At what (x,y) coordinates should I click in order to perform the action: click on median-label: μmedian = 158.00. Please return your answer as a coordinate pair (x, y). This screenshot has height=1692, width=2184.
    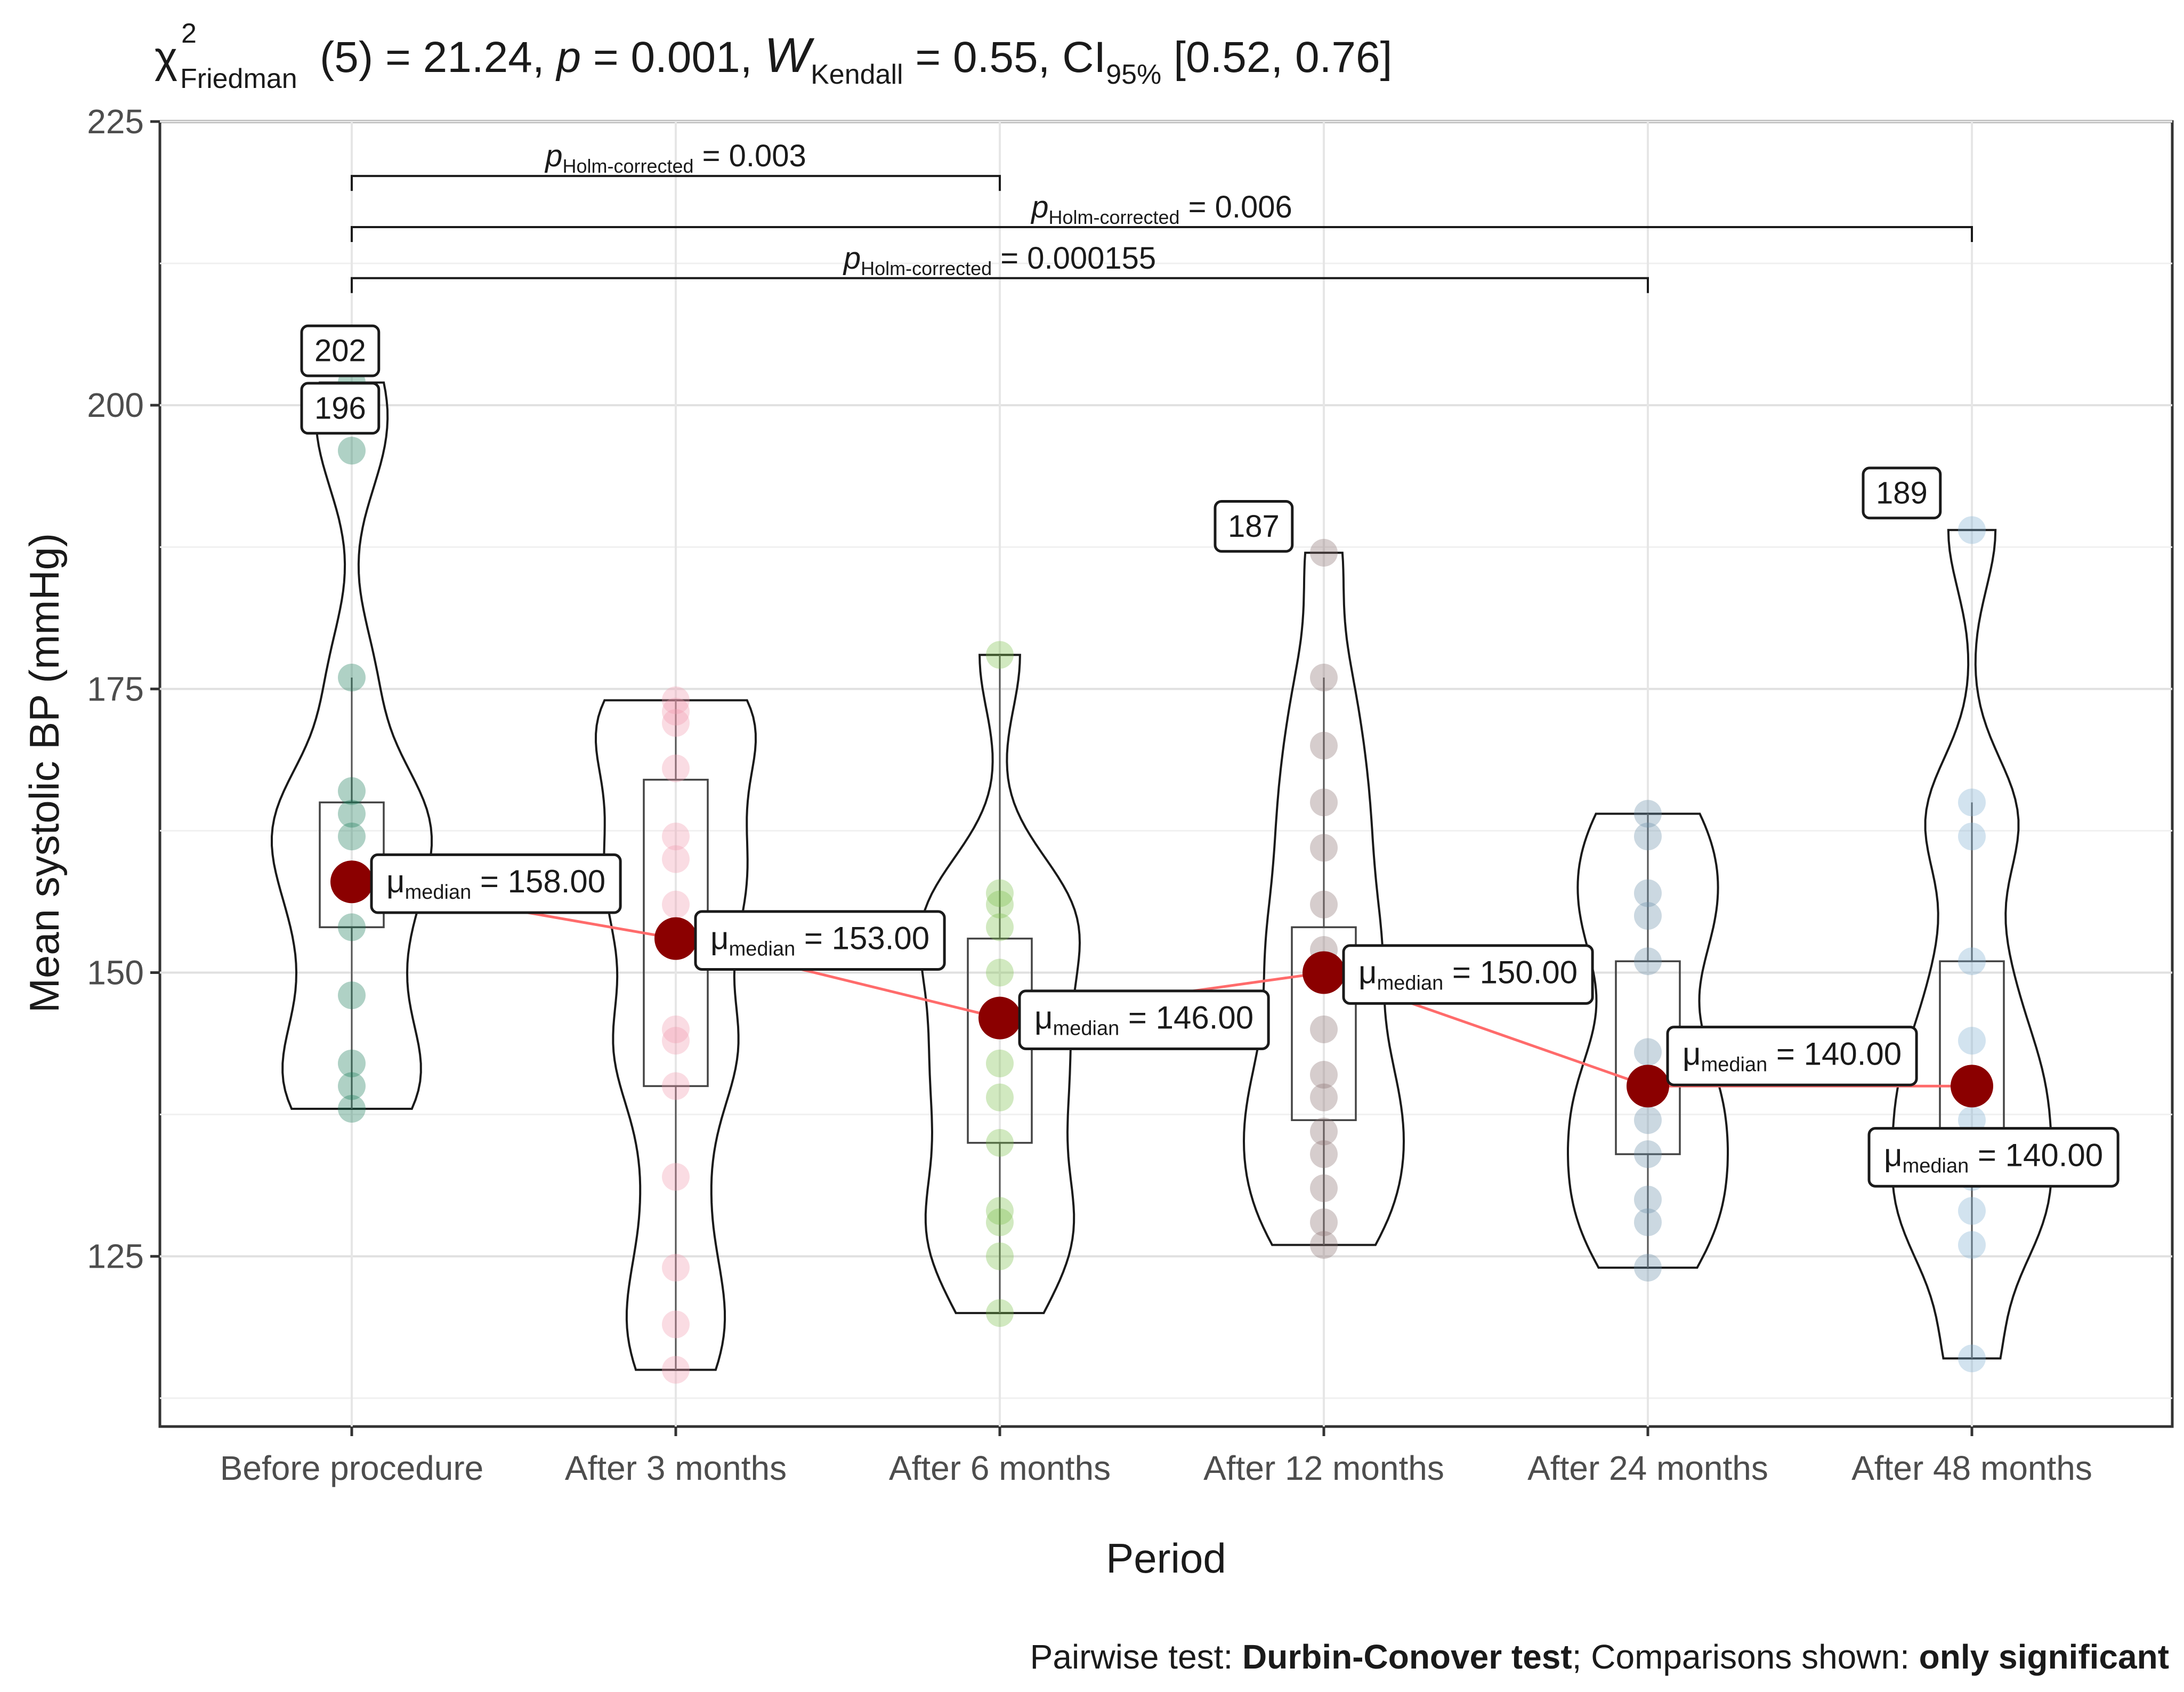
    Looking at the image, I should click on (496, 883).